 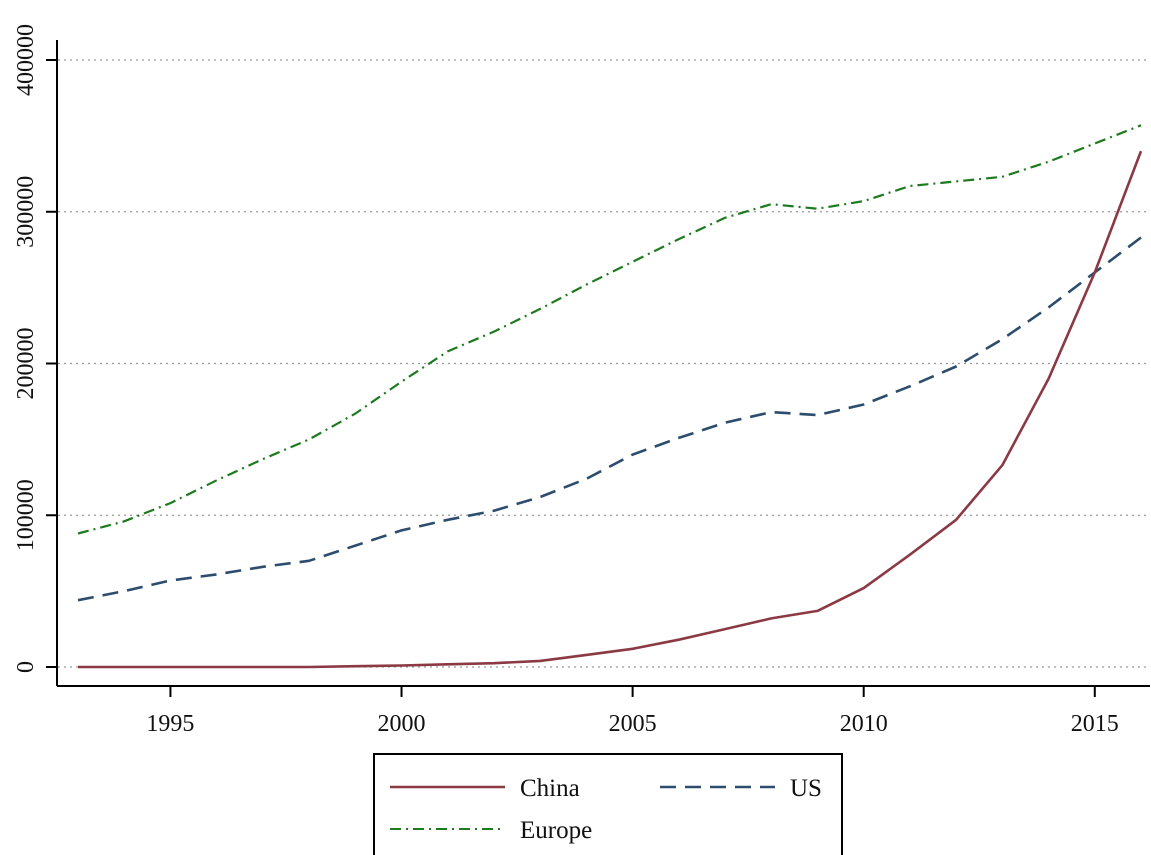 What do you see at coordinates (550, 788) in the screenshot?
I see `legend-label-china: China` at bounding box center [550, 788].